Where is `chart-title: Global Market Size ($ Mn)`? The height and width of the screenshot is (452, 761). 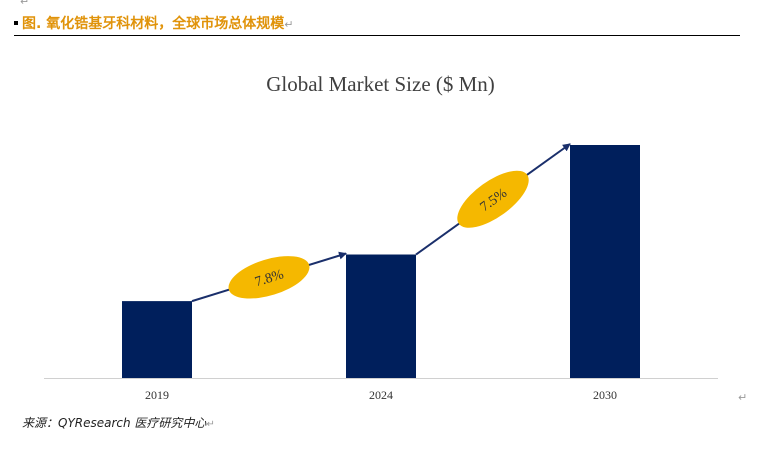
chart-title: Global Market Size ($ Mn) is located at coordinates (380, 84).